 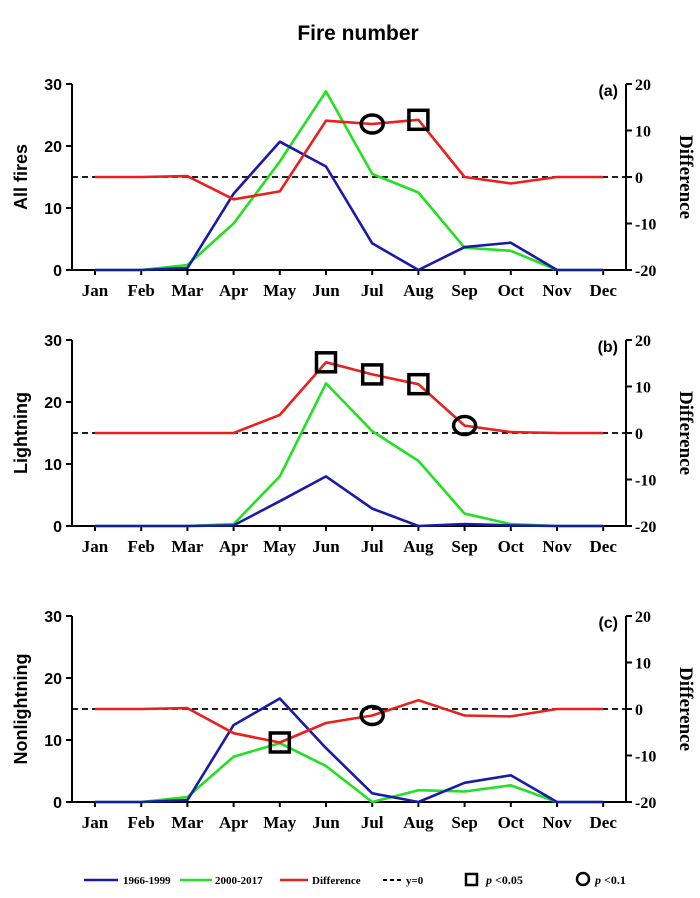 What do you see at coordinates (336, 881) in the screenshot?
I see `legend-label-difference: Difference` at bounding box center [336, 881].